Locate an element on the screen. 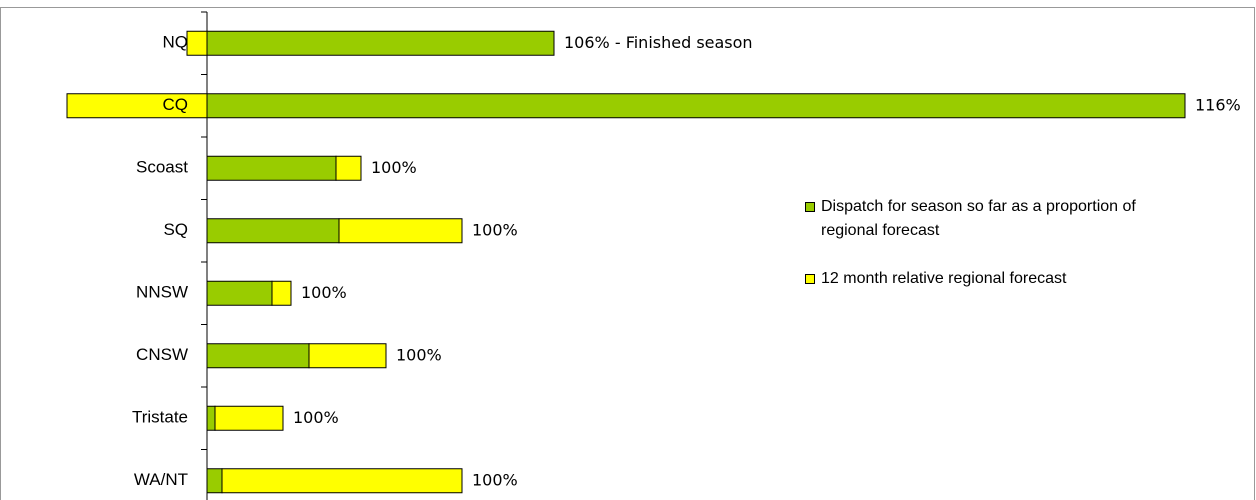  annotation: 106% - Finished season is located at coordinates (658, 42).